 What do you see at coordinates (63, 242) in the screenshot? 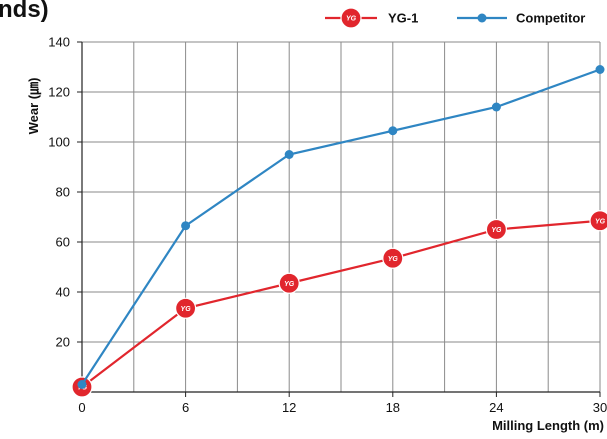
I see `y-tick-label: 60` at bounding box center [63, 242].